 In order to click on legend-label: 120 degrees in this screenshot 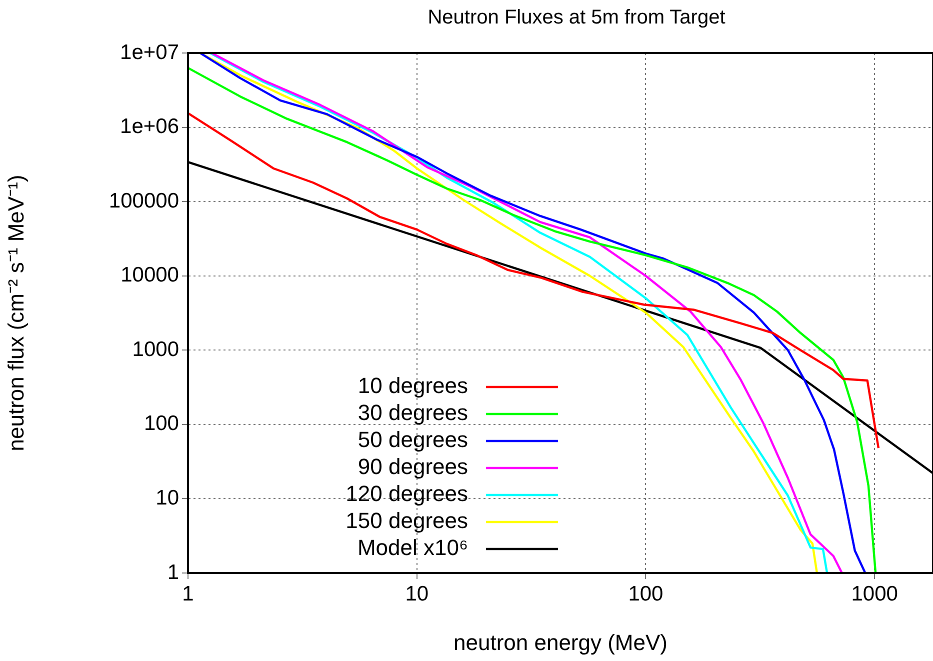, I will do `click(407, 493)`.